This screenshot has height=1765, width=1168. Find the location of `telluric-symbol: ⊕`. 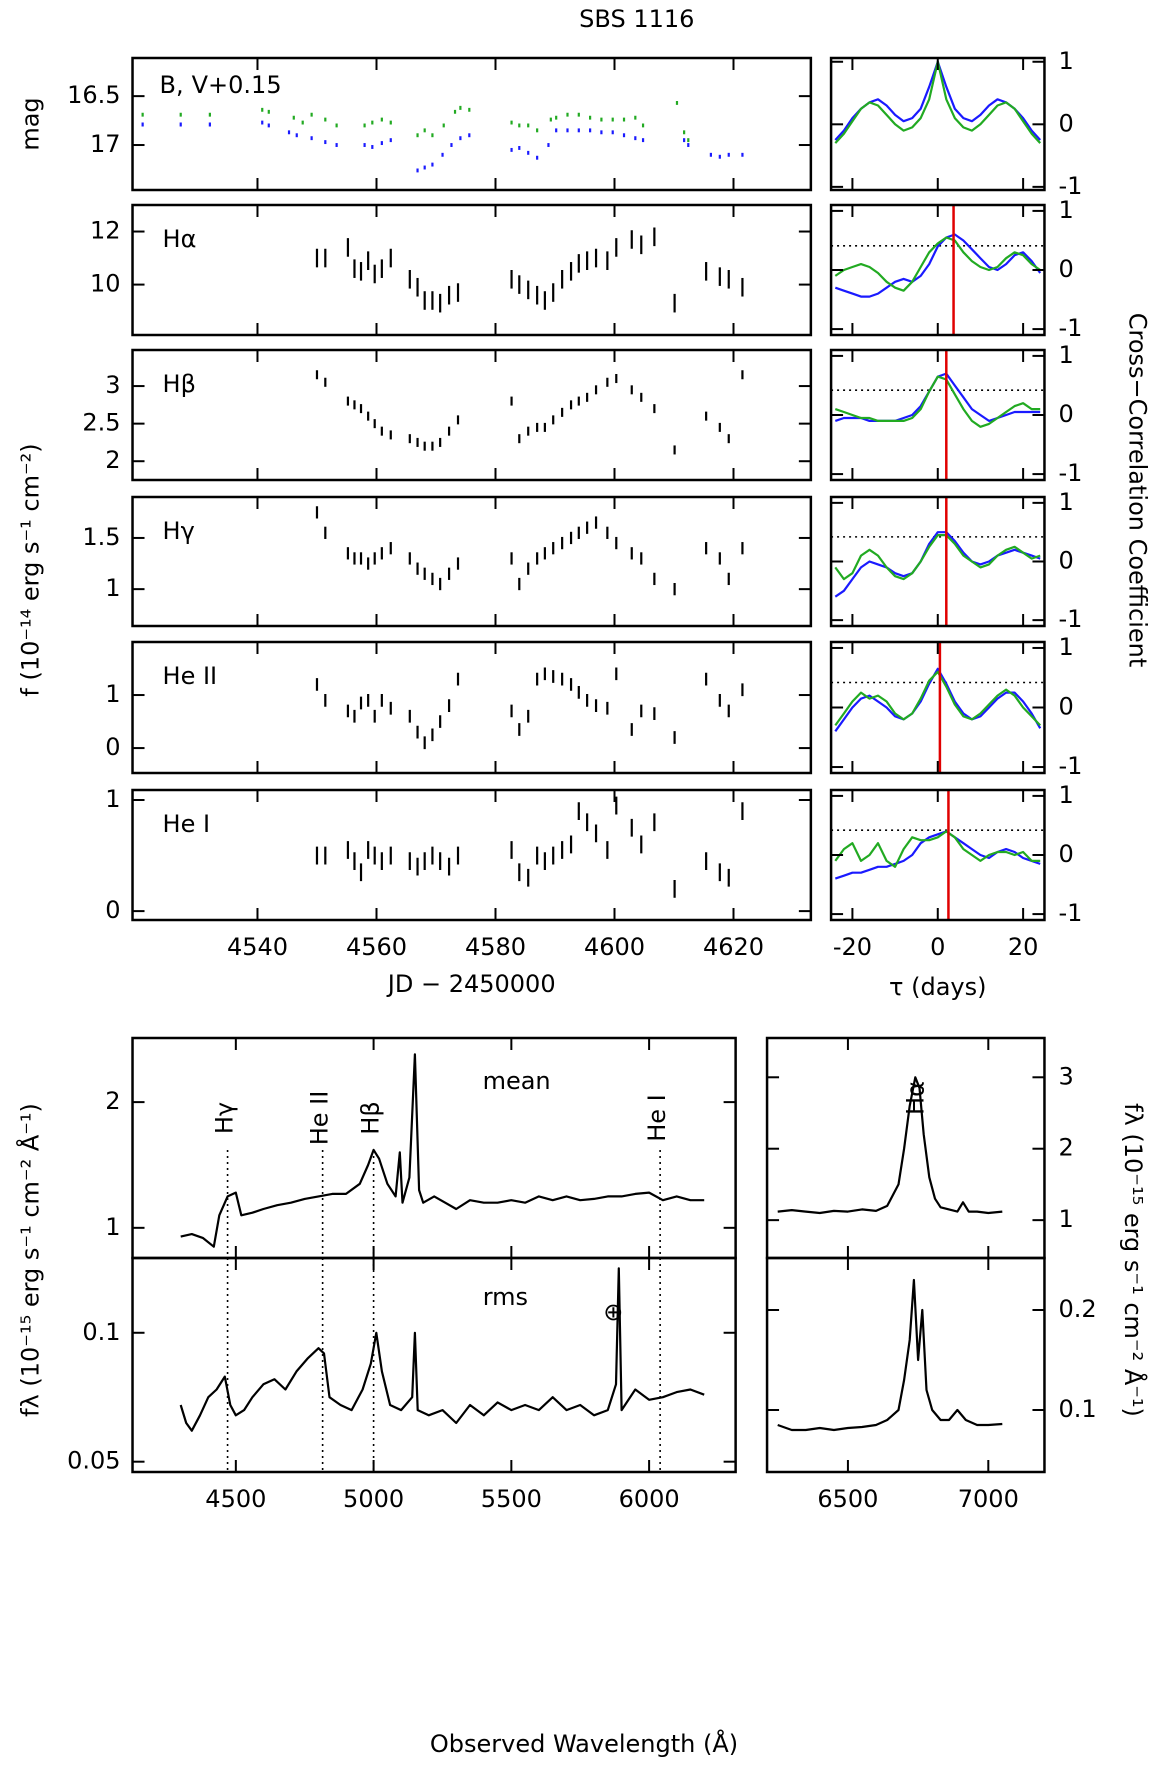

telluric-symbol: ⊕ is located at coordinates (613, 1312).